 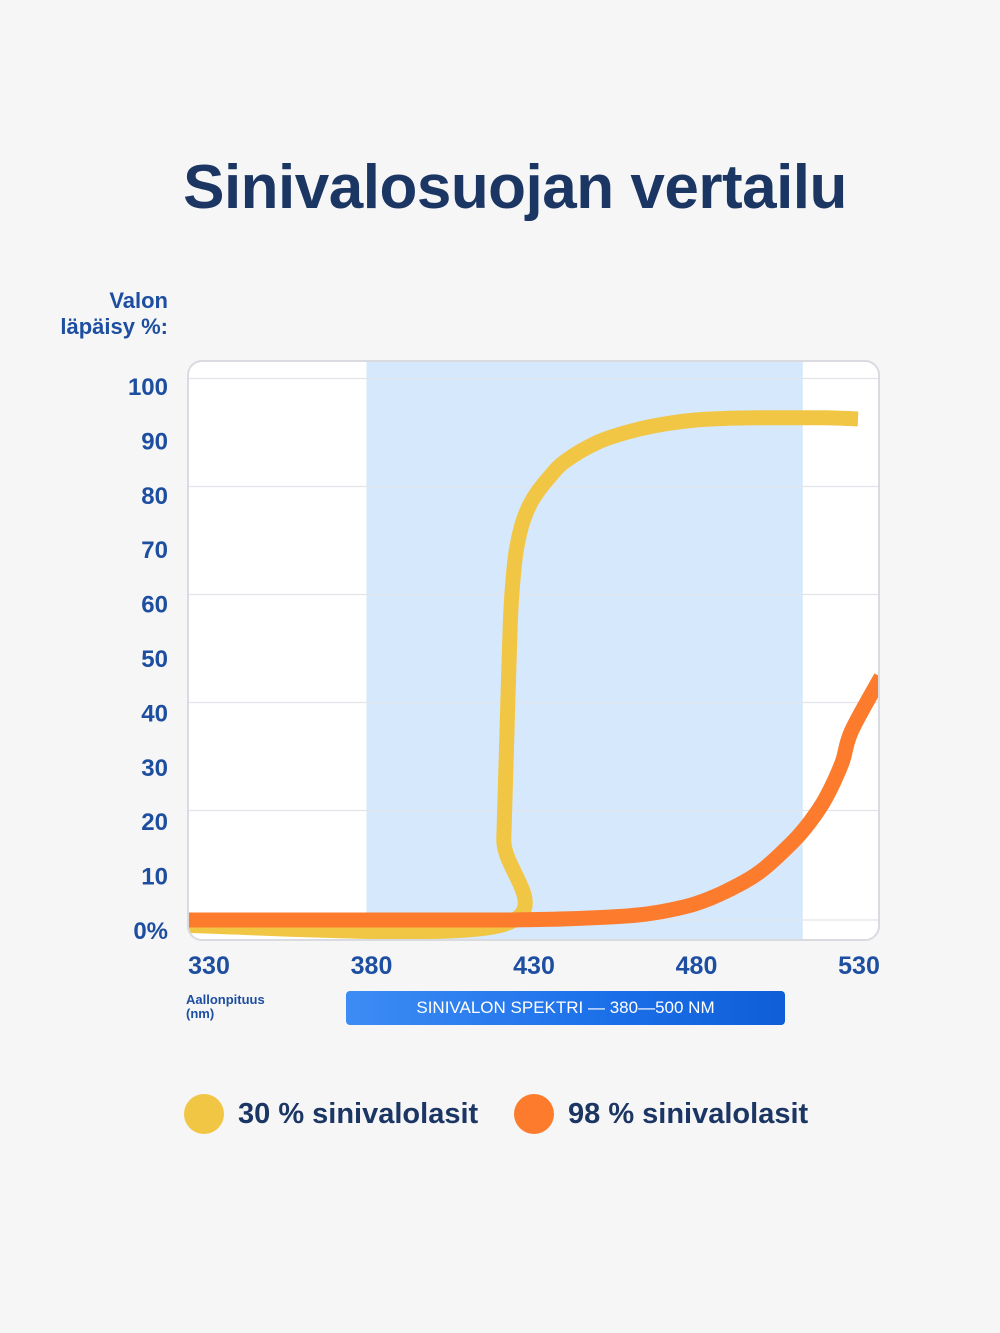 I want to click on y-tick-label: 10, so click(x=154, y=877).